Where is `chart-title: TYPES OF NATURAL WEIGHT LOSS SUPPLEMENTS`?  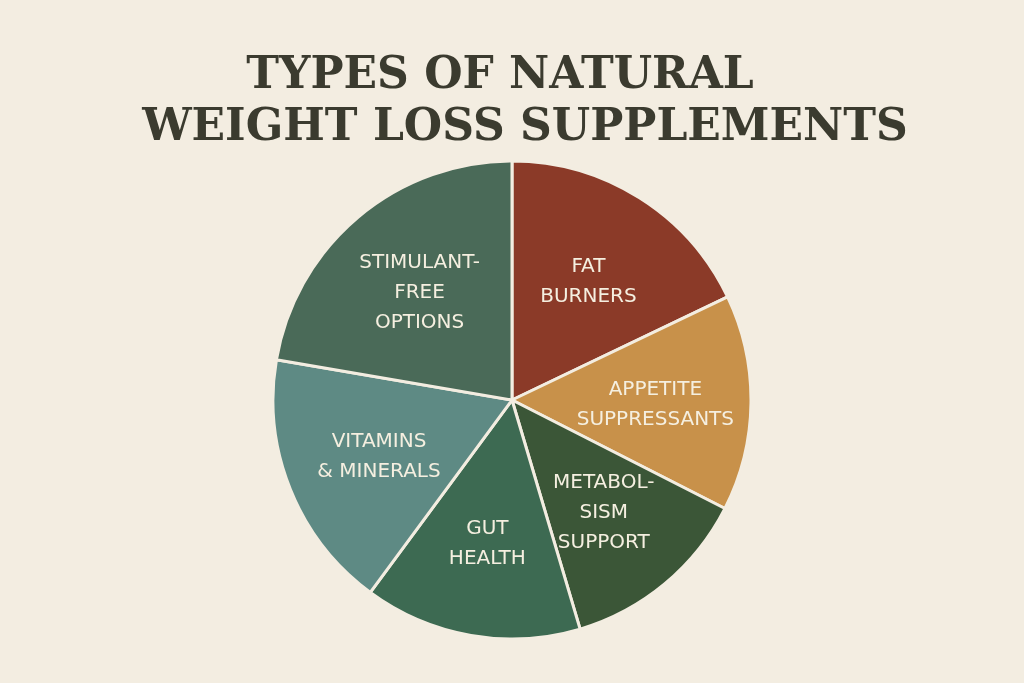
chart-title: TYPES OF NATURAL WEIGHT LOSS SUPPLEMENTS is located at coordinates (524, 98).